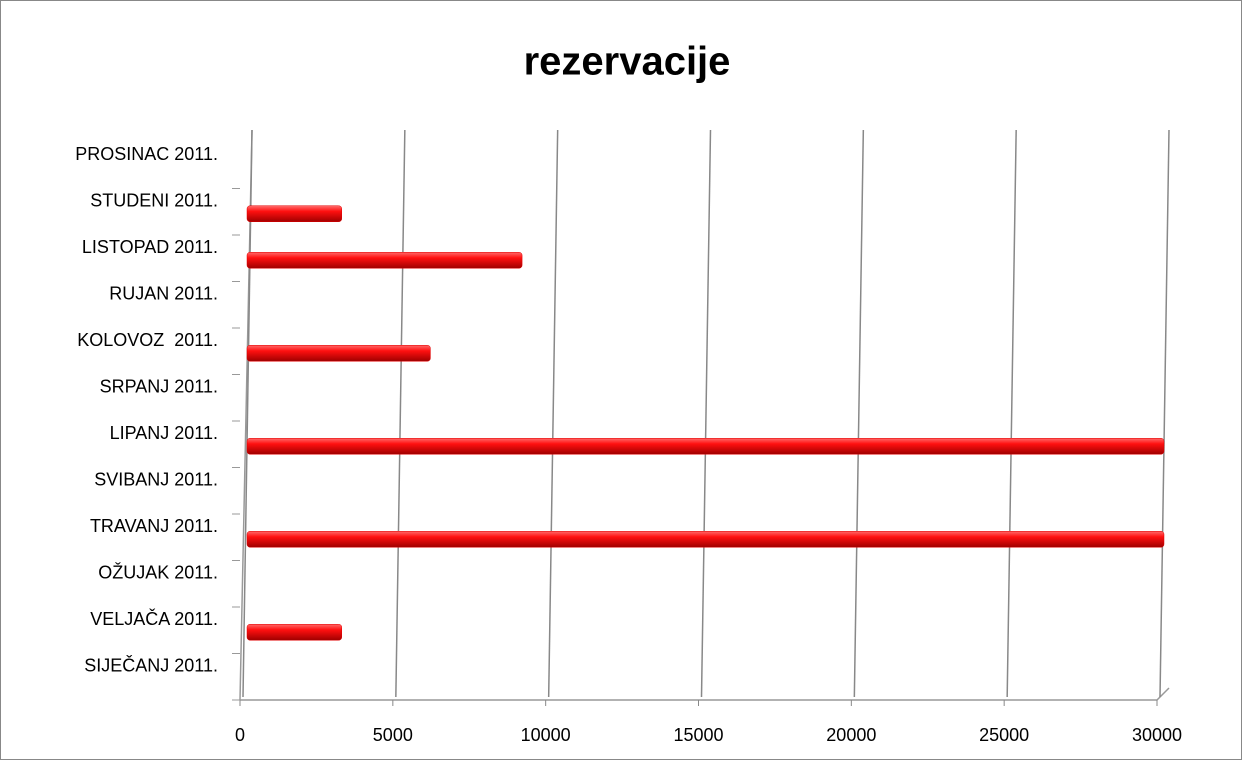 The width and height of the screenshot is (1242, 760). What do you see at coordinates (164, 433) in the screenshot?
I see `y-tick-label: LIPANJ 2011.` at bounding box center [164, 433].